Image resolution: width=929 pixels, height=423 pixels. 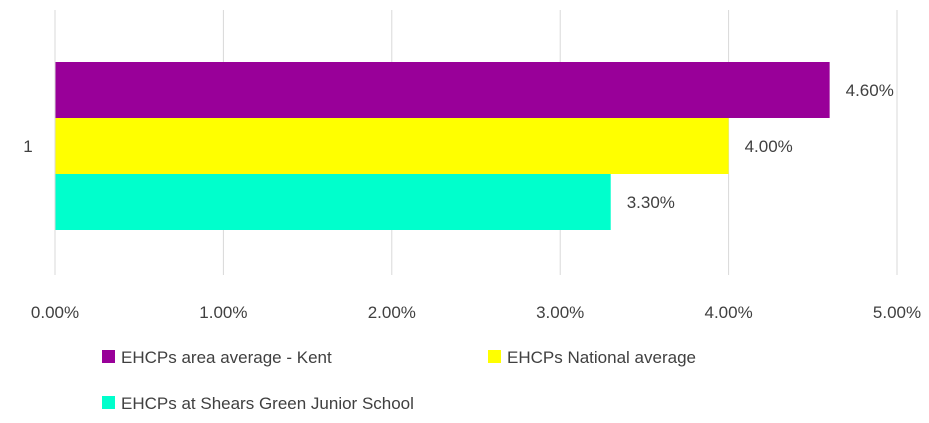 I want to click on legend-label: EHCPs at Shears Green Junior School, so click(x=267, y=403).